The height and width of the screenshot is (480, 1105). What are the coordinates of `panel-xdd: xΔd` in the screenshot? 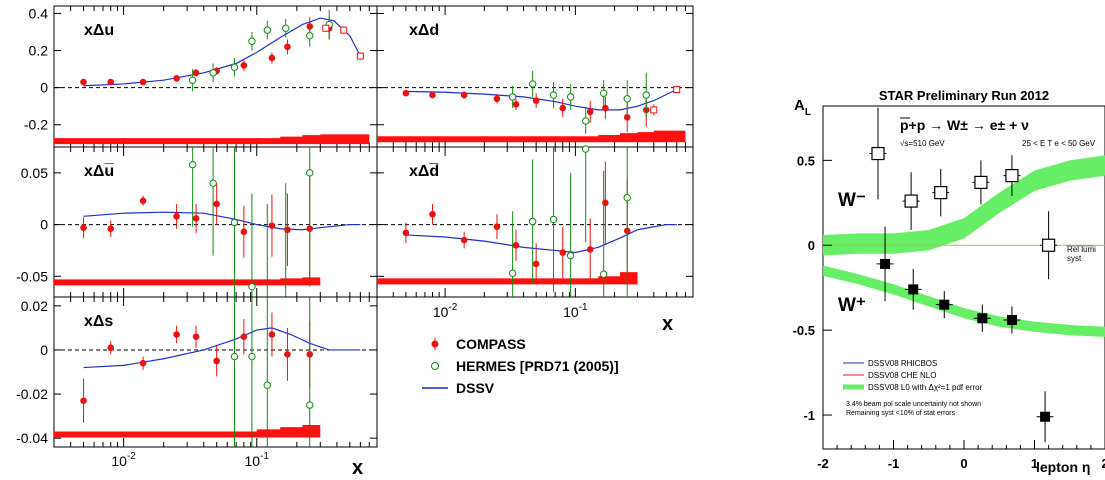 It's located at (535, 76).